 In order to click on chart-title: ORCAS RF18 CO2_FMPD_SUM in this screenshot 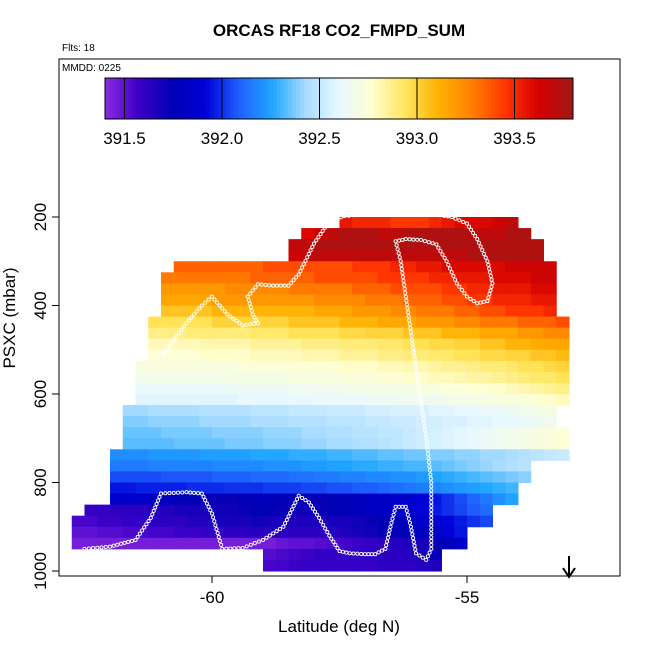, I will do `click(339, 30)`.